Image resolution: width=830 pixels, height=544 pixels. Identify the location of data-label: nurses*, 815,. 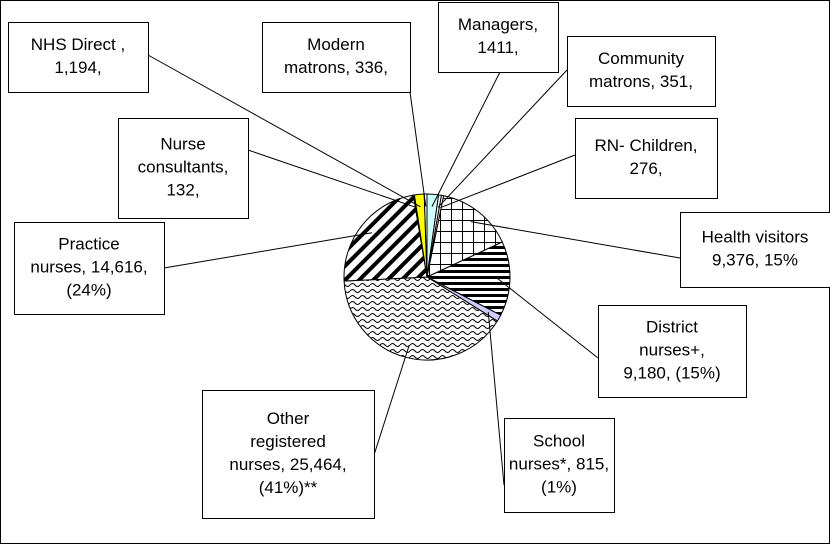
(559, 463).